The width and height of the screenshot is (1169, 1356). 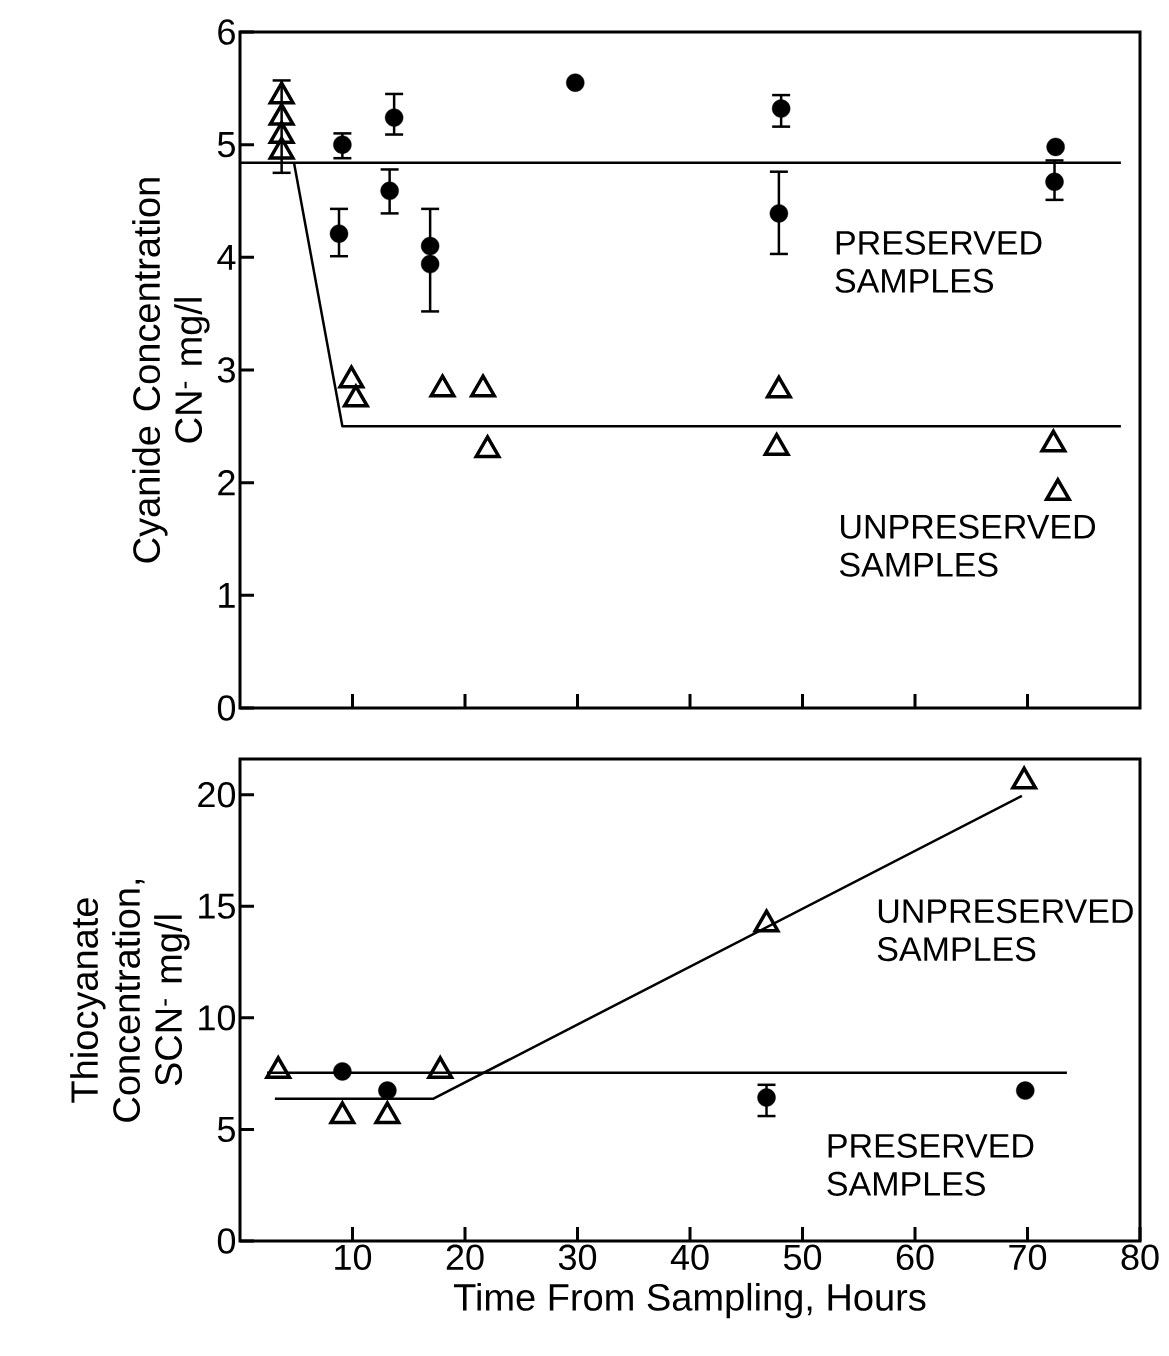 I want to click on y-tick-label: 10, so click(x=217, y=1018).